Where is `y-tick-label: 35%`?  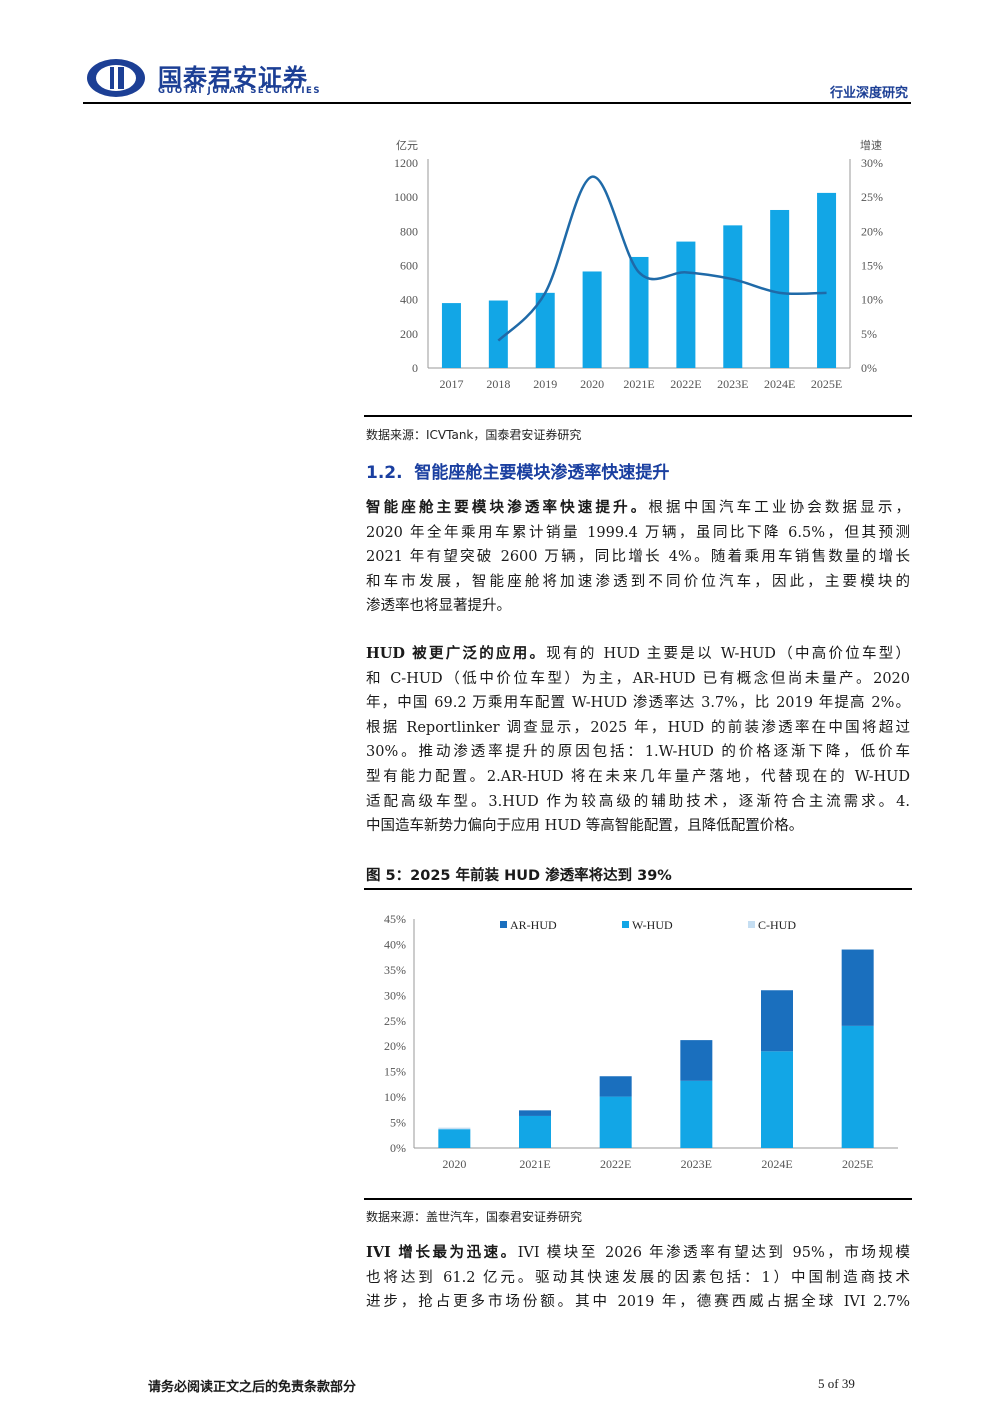 y-tick-label: 35% is located at coordinates (395, 970).